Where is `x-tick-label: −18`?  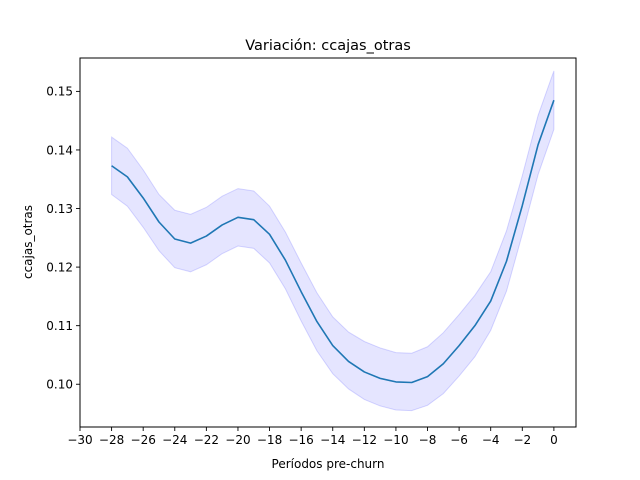
x-tick-label: −18 is located at coordinates (269, 440).